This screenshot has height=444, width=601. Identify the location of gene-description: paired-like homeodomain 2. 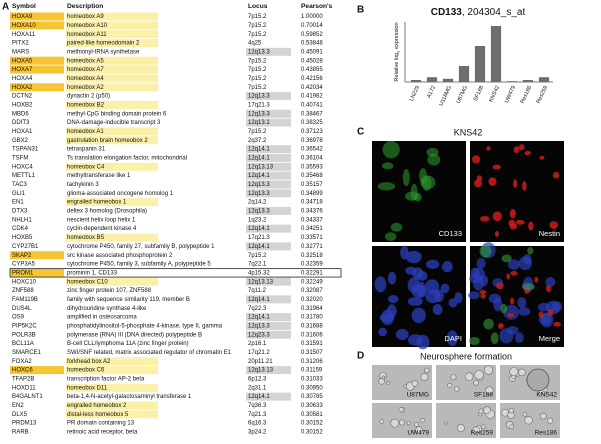
(103, 44).